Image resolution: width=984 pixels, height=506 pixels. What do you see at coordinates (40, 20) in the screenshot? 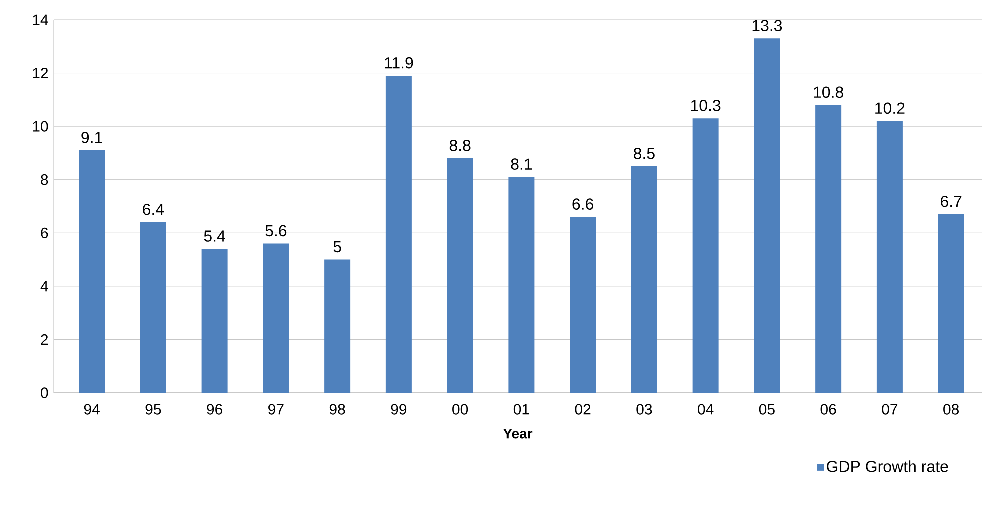
I see `y-tick-label: 14` at bounding box center [40, 20].